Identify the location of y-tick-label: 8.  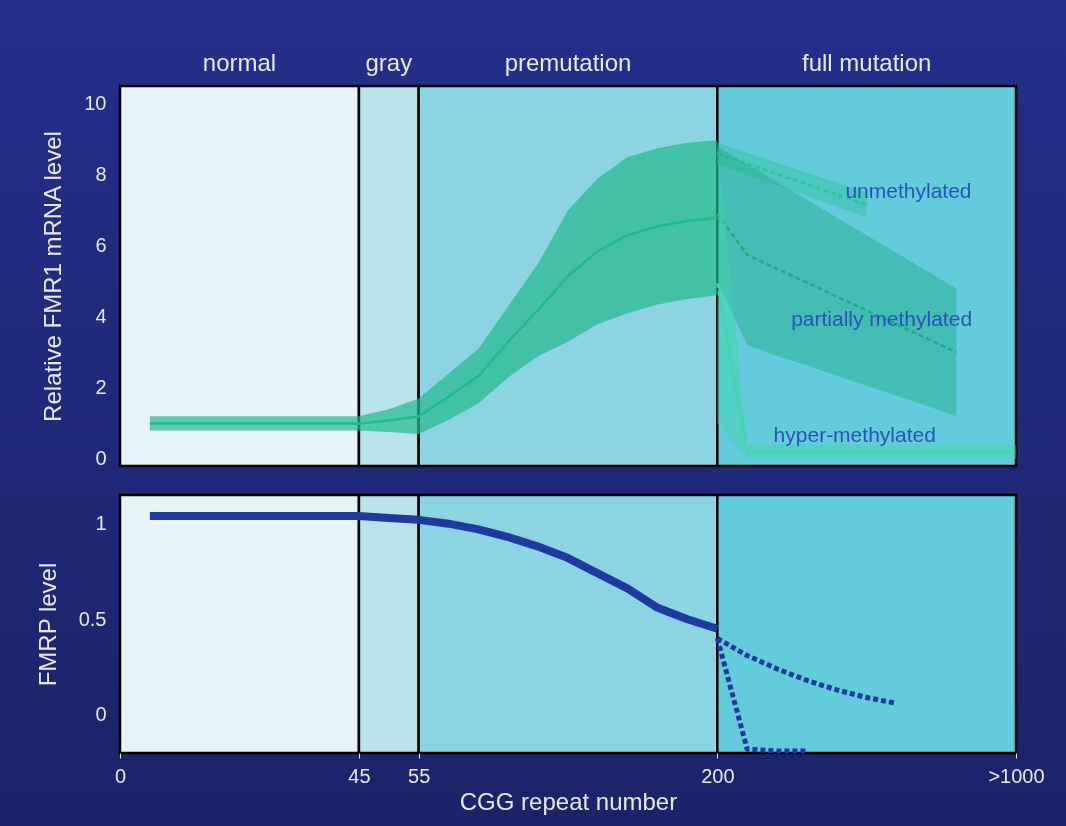
(101, 174).